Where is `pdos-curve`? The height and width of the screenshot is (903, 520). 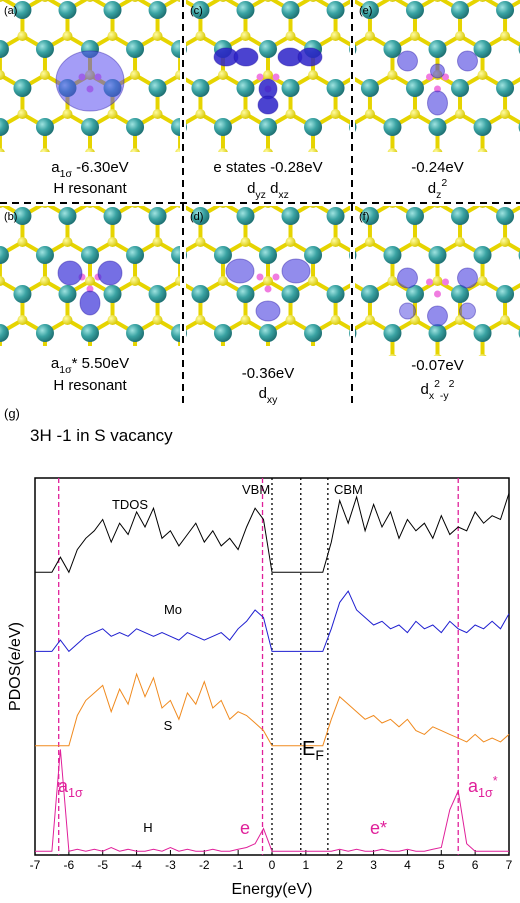
pdos-curve is located at coordinates (272, 800).